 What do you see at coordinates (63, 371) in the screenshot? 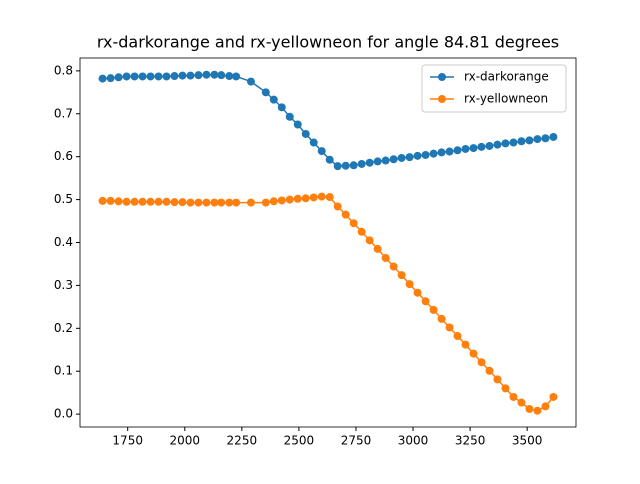
I see `y-tick-label: 0.1` at bounding box center [63, 371].